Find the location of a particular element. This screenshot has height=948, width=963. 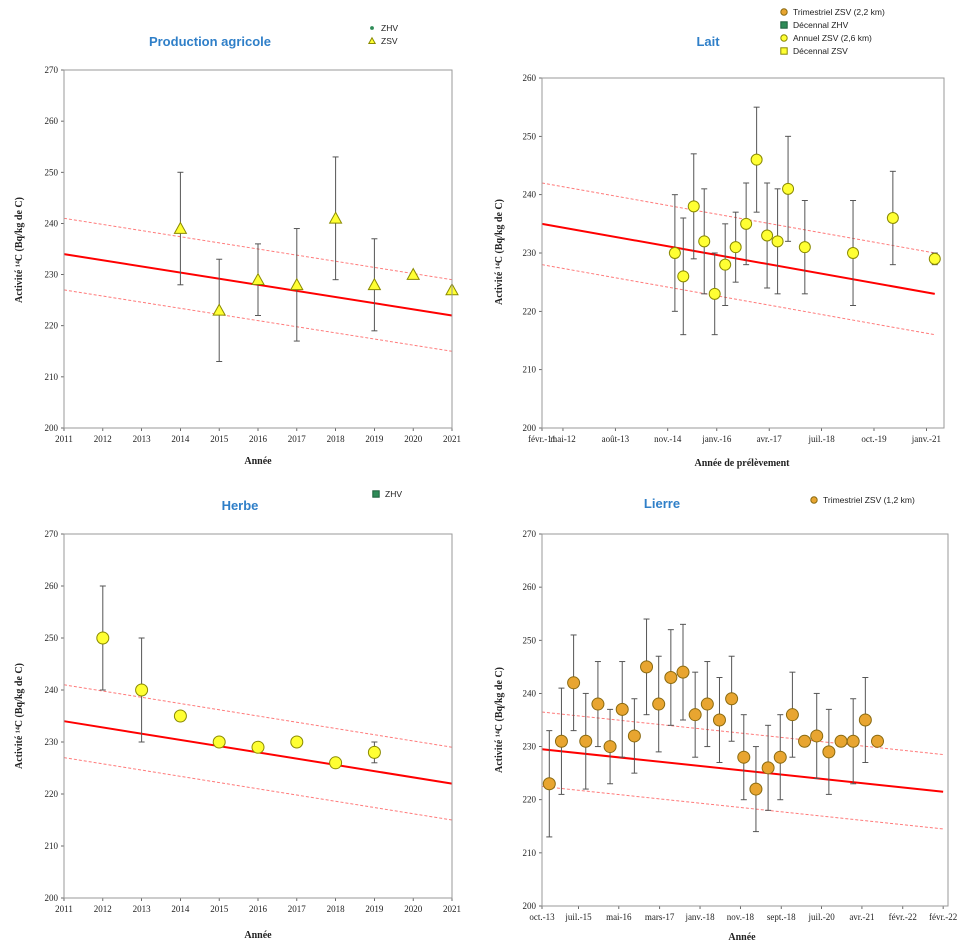

x-tick-label: 2016 is located at coordinates (258, 439).